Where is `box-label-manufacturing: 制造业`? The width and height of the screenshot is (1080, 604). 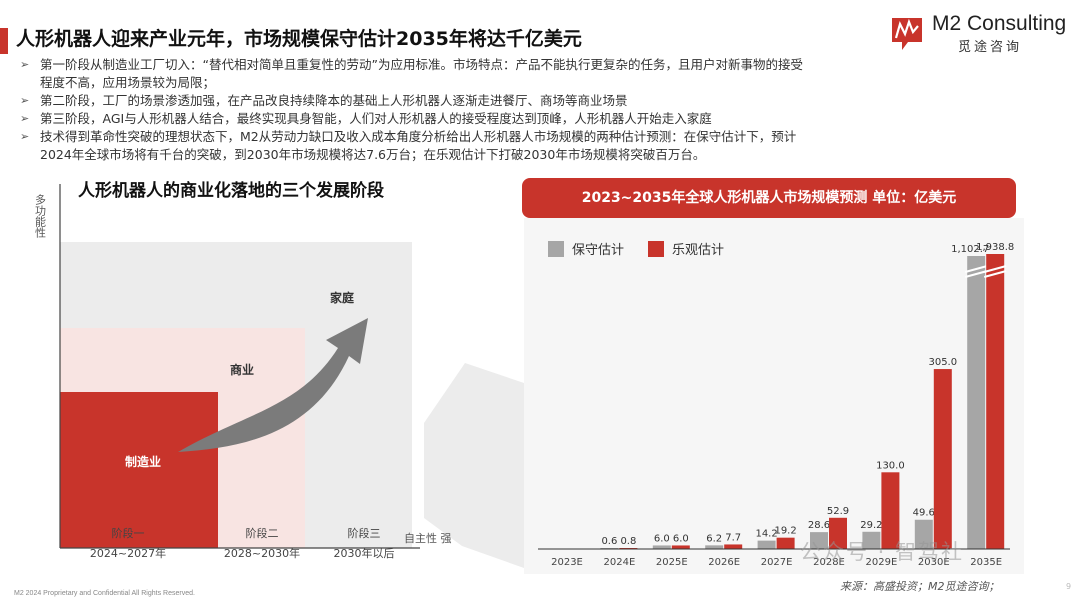
box-label-manufacturing: 制造业 is located at coordinates (143, 461).